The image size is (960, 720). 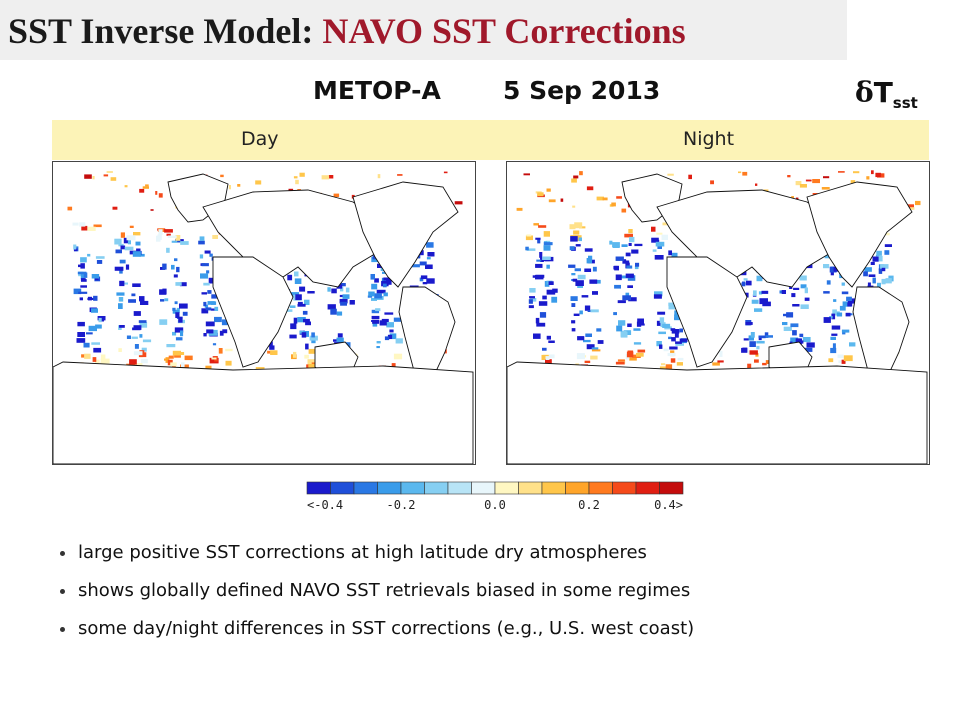 I want to click on slide-title: SST Inverse Model: NAVO SST Corrections, so click(x=347, y=31).